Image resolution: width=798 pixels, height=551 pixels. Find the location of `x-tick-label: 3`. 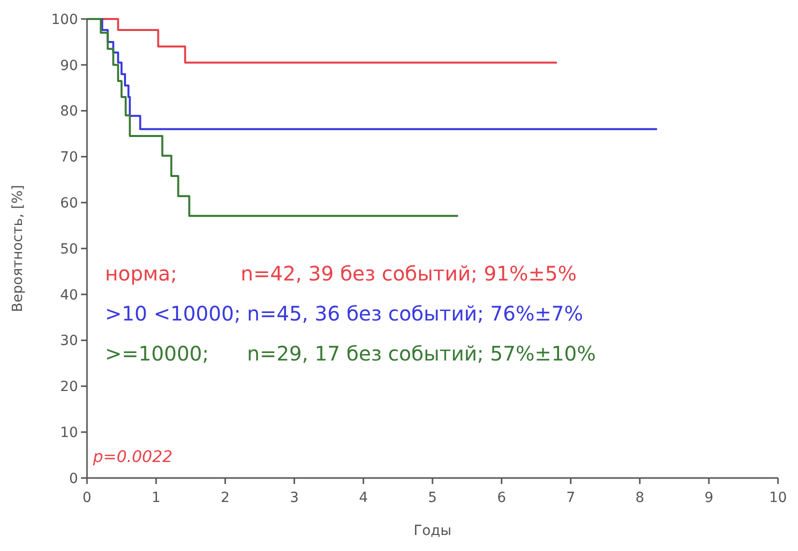

x-tick-label: 3 is located at coordinates (294, 498).